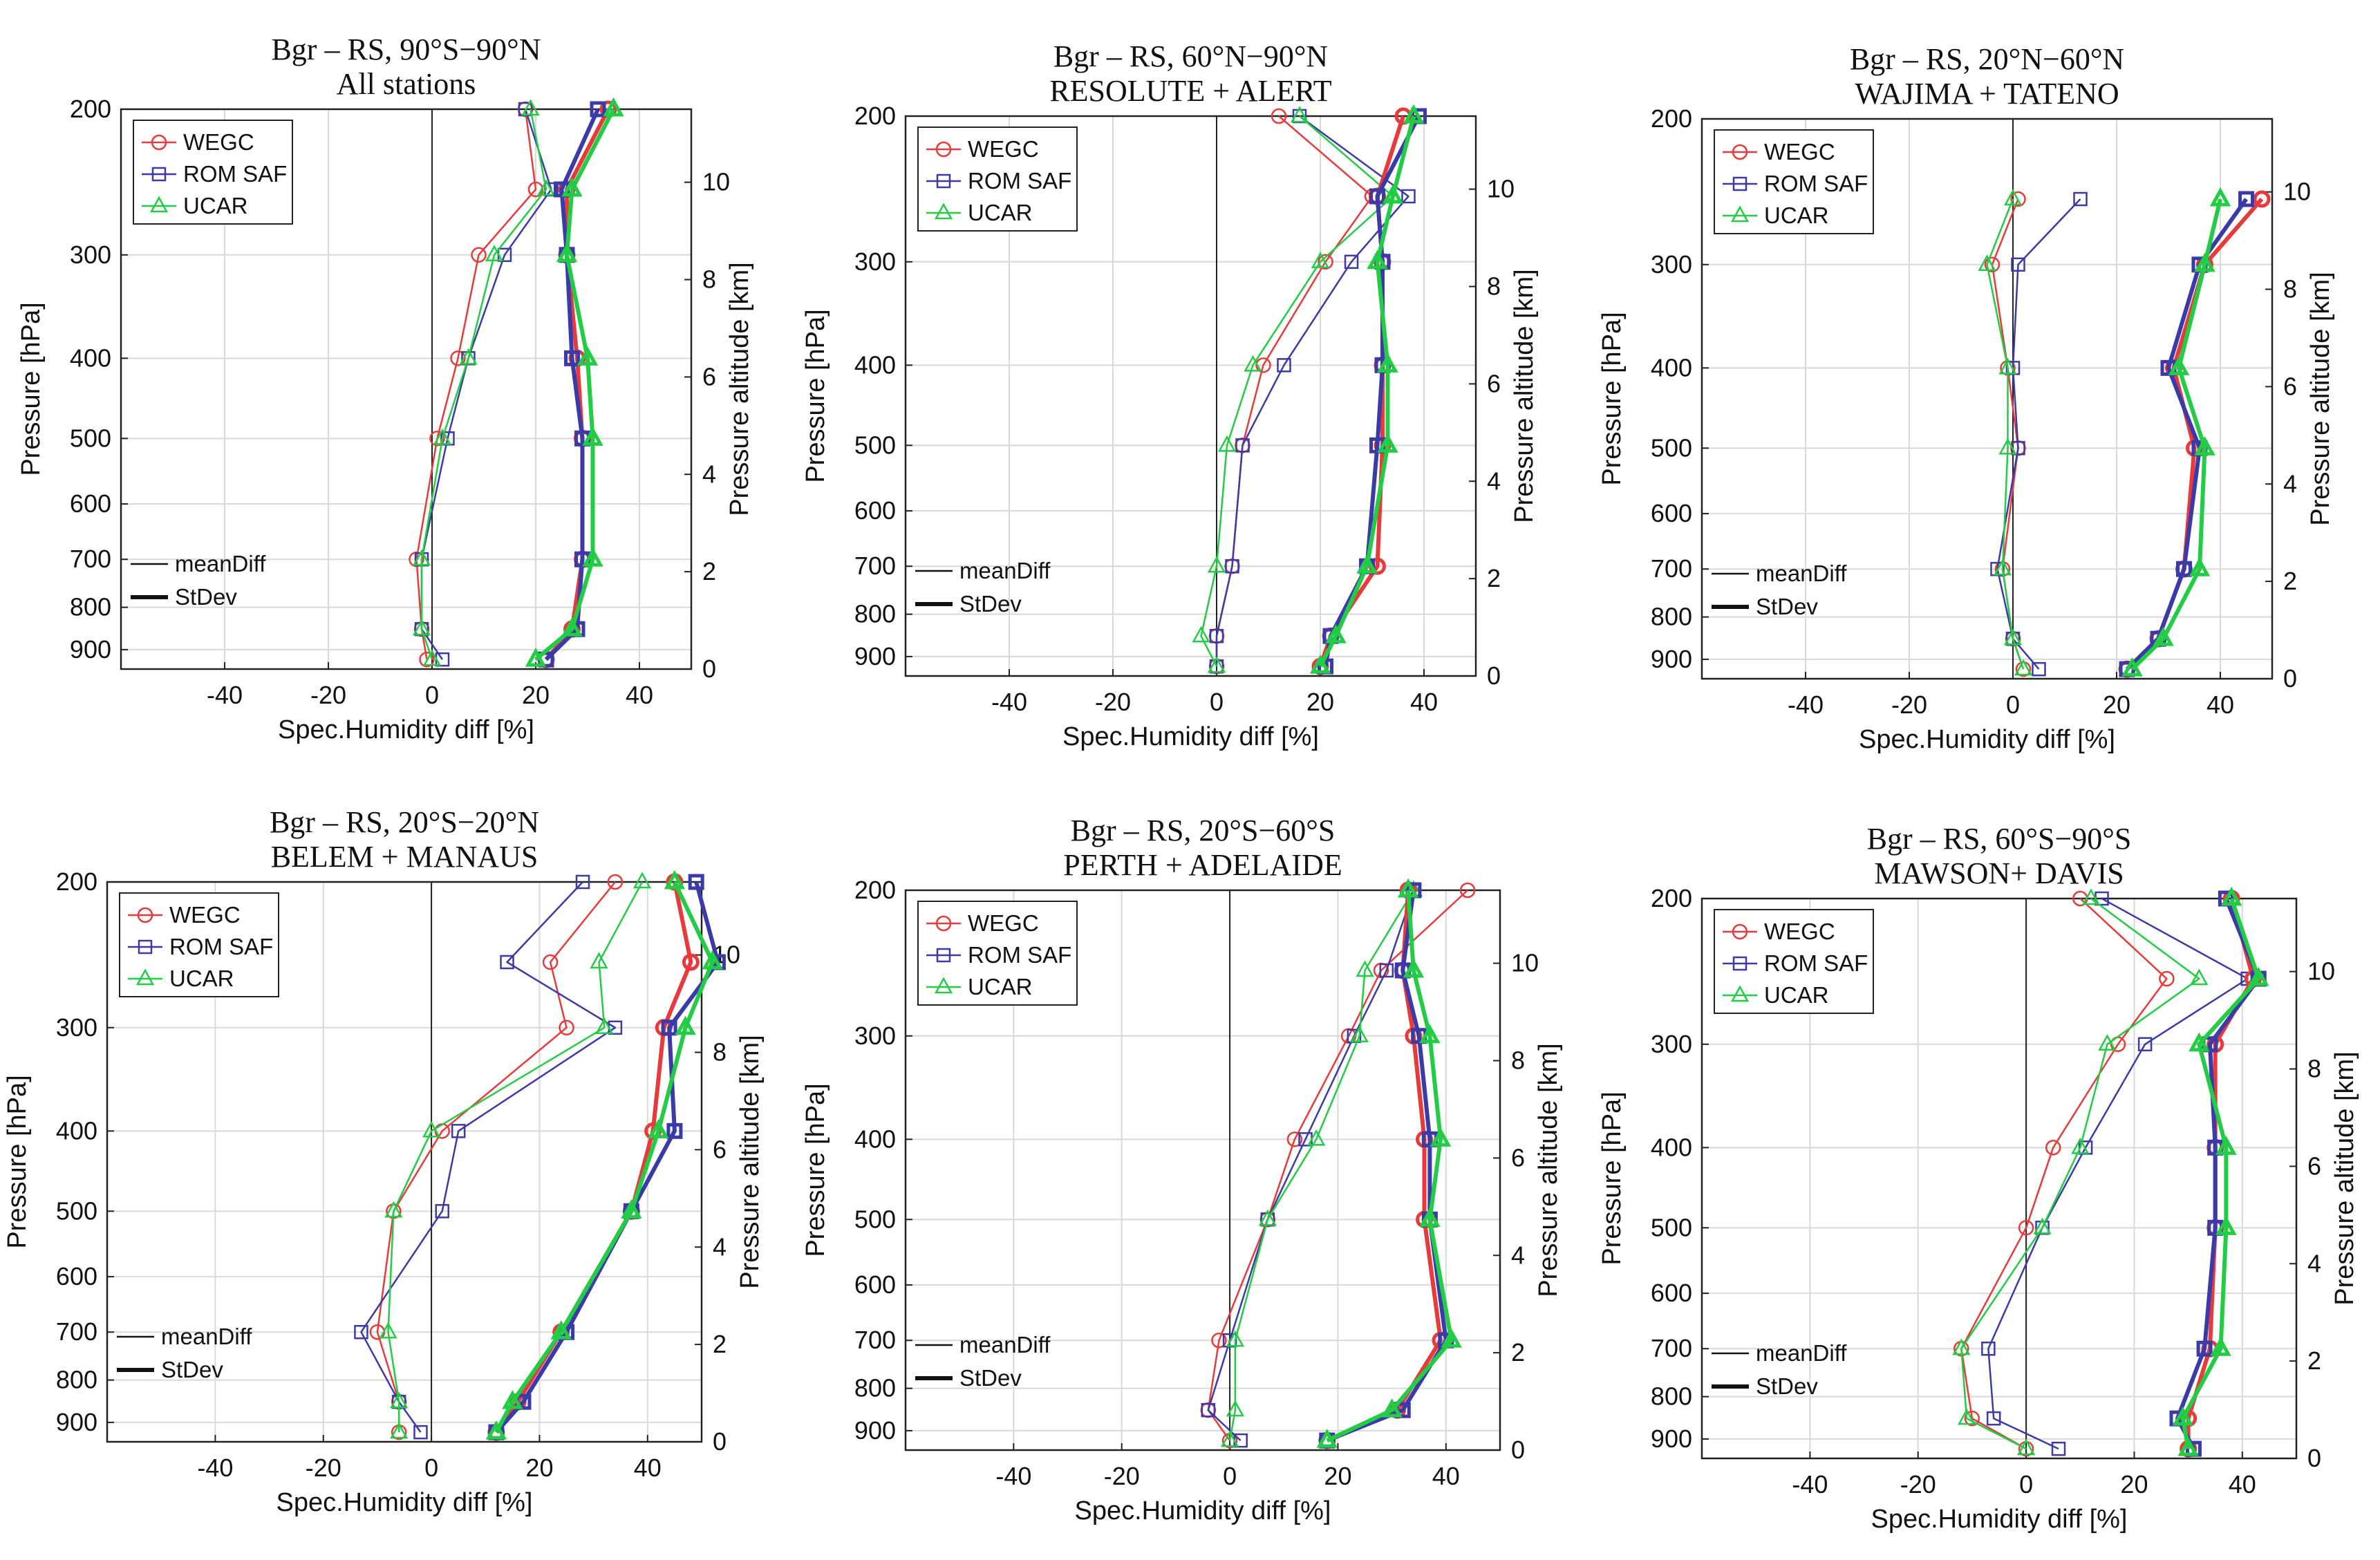  What do you see at coordinates (1202, 865) in the screenshot?
I see `chart-subtitle: PERTH + ADELAIDE` at bounding box center [1202, 865].